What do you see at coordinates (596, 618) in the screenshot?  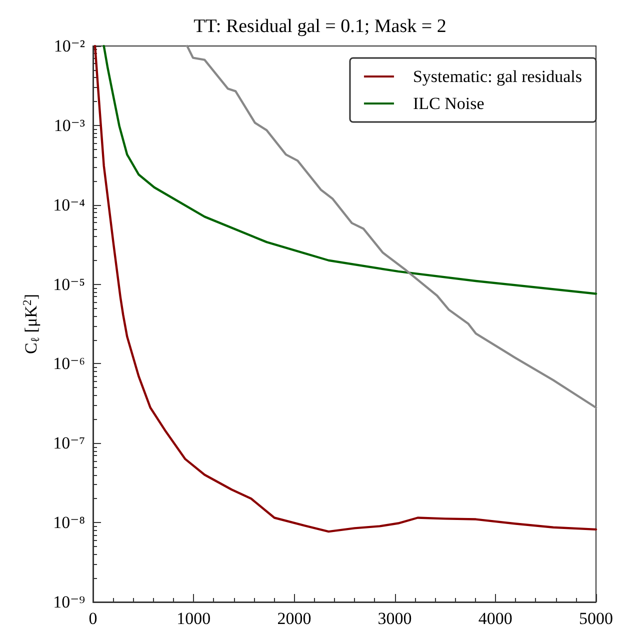 I see `x-tick-label: 5000` at bounding box center [596, 618].